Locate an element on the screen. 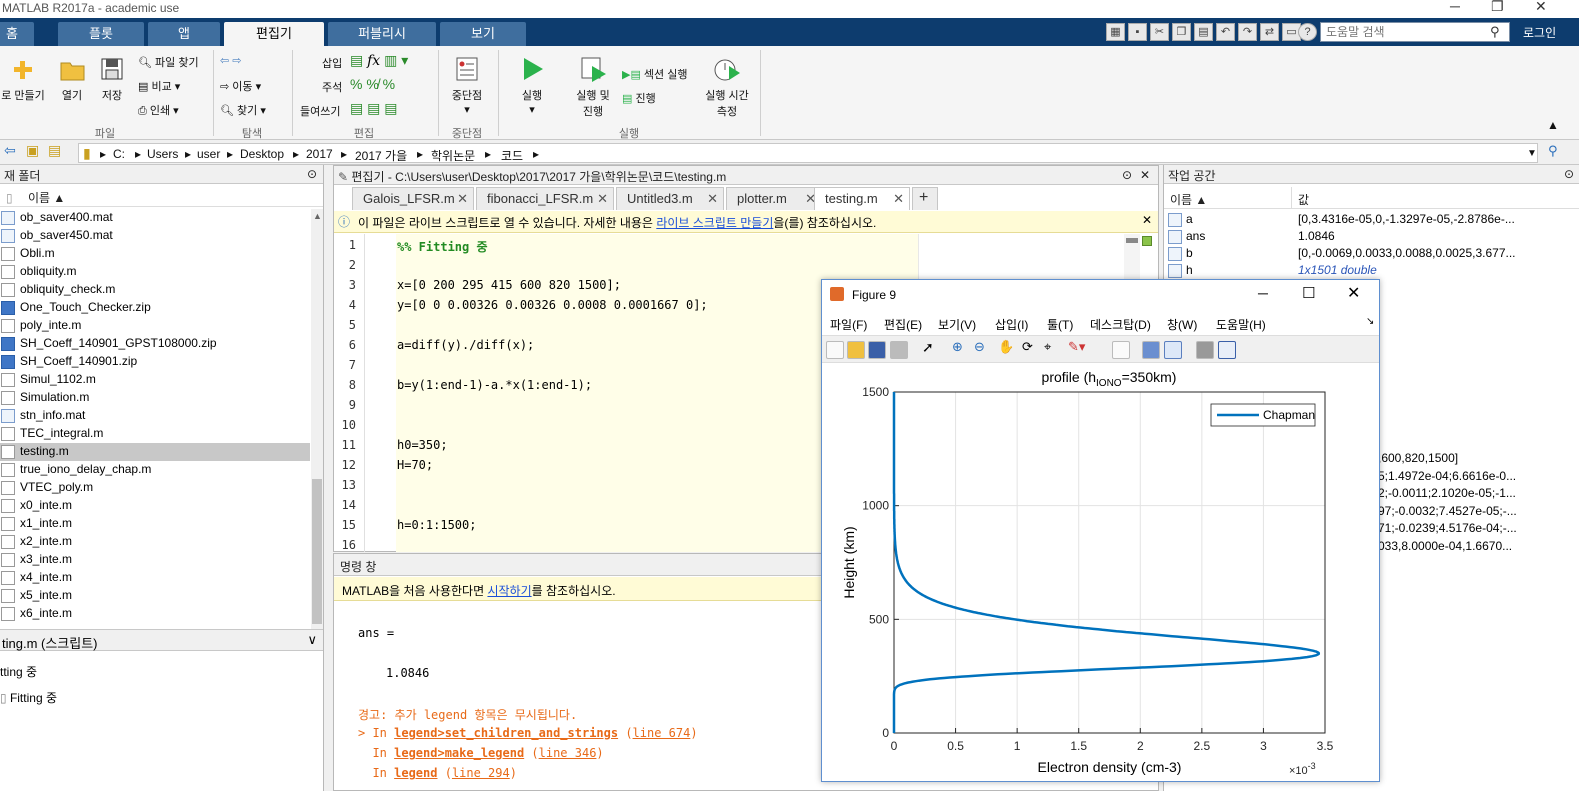 This screenshot has width=1579, height=791. back-icon: ⇦ is located at coordinates (10, 150).